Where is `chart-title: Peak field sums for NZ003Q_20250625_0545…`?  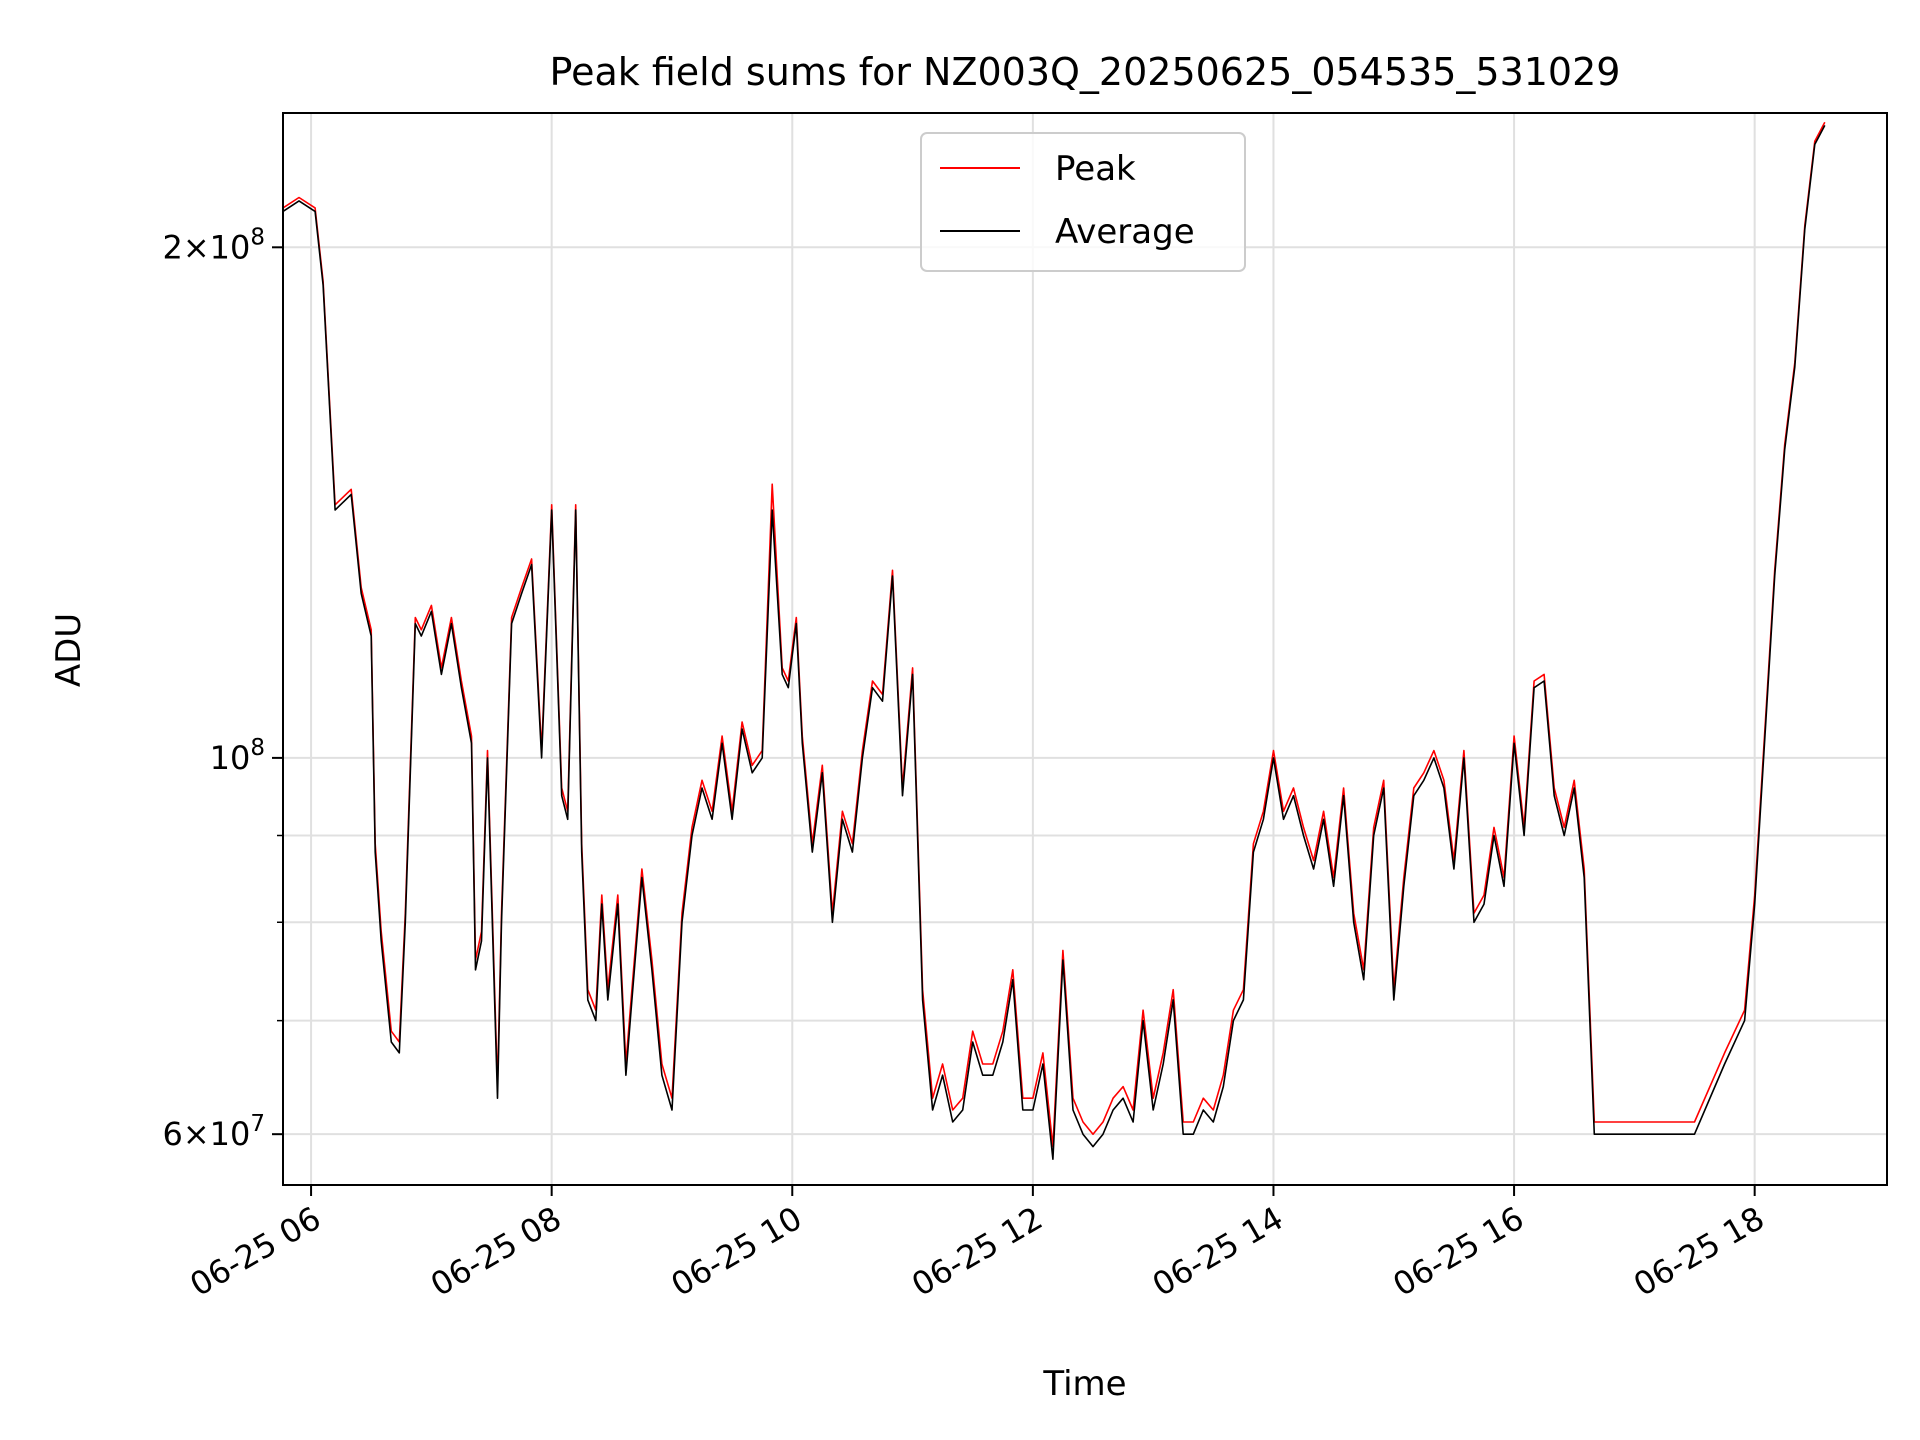
chart-title: Peak field sums for NZ003Q_20250625_0545… is located at coordinates (1085, 72).